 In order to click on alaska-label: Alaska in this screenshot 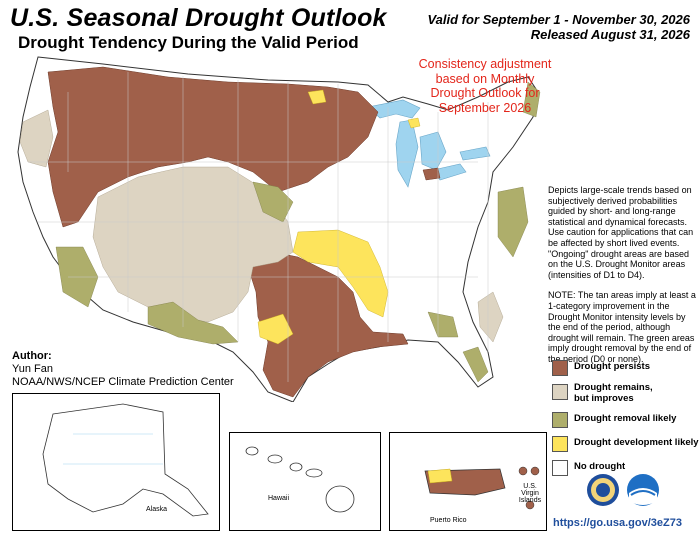, I will do `click(157, 509)`.